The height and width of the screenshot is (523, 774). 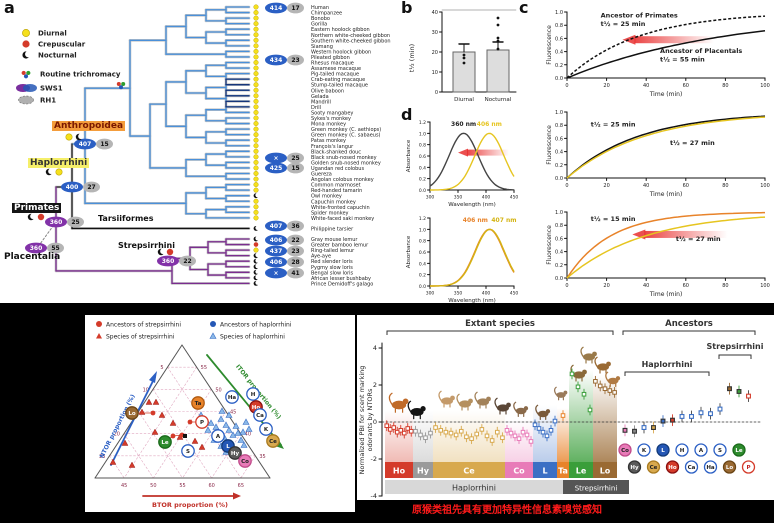 I want to click on rh1-value: 15, so click(x=295, y=168).